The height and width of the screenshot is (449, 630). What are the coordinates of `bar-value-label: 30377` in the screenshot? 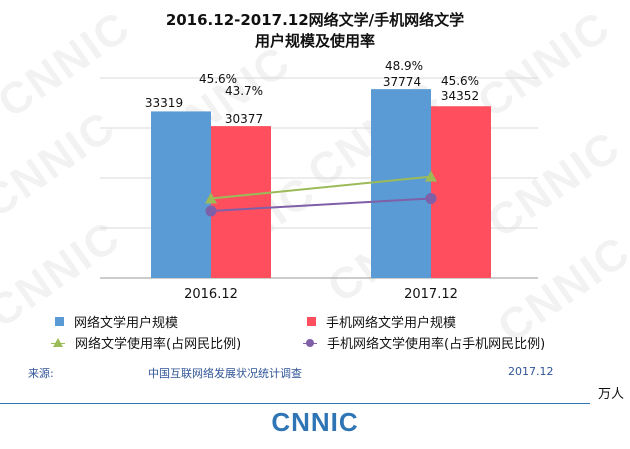 It's located at (244, 119).